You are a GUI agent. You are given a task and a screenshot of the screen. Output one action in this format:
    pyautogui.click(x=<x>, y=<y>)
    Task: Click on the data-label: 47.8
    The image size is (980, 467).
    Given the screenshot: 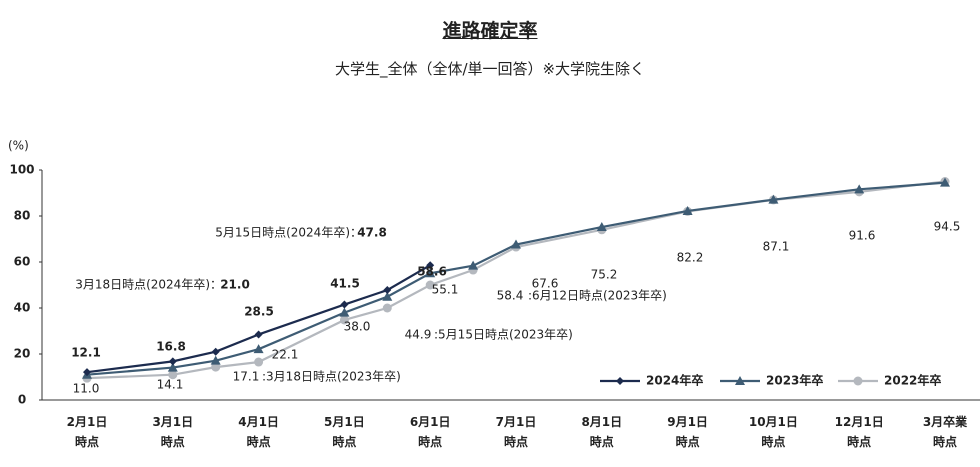 What is the action you would take?
    pyautogui.click(x=372, y=233)
    